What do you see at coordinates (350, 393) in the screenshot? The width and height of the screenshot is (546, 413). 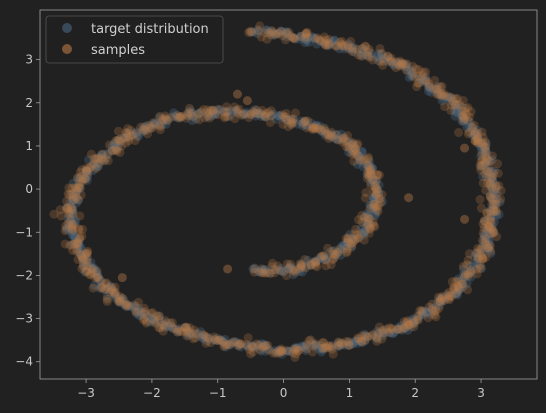 I see `x-tick-label: 1` at bounding box center [350, 393].